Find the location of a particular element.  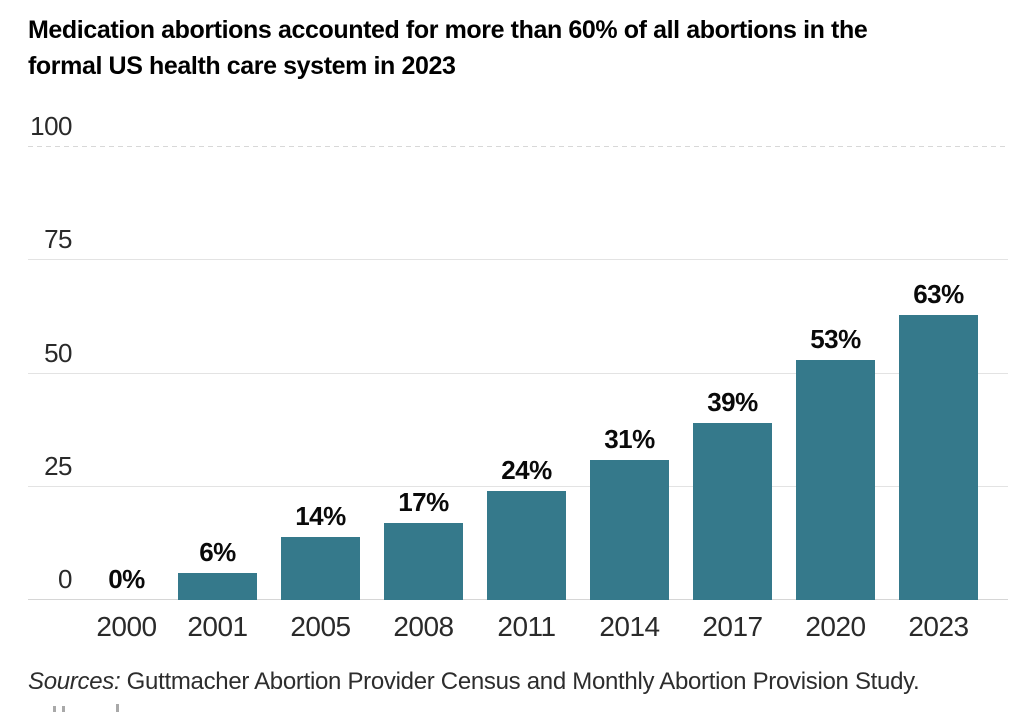

bar-slot-2014: 31% 2014 is located at coordinates (629, 394).